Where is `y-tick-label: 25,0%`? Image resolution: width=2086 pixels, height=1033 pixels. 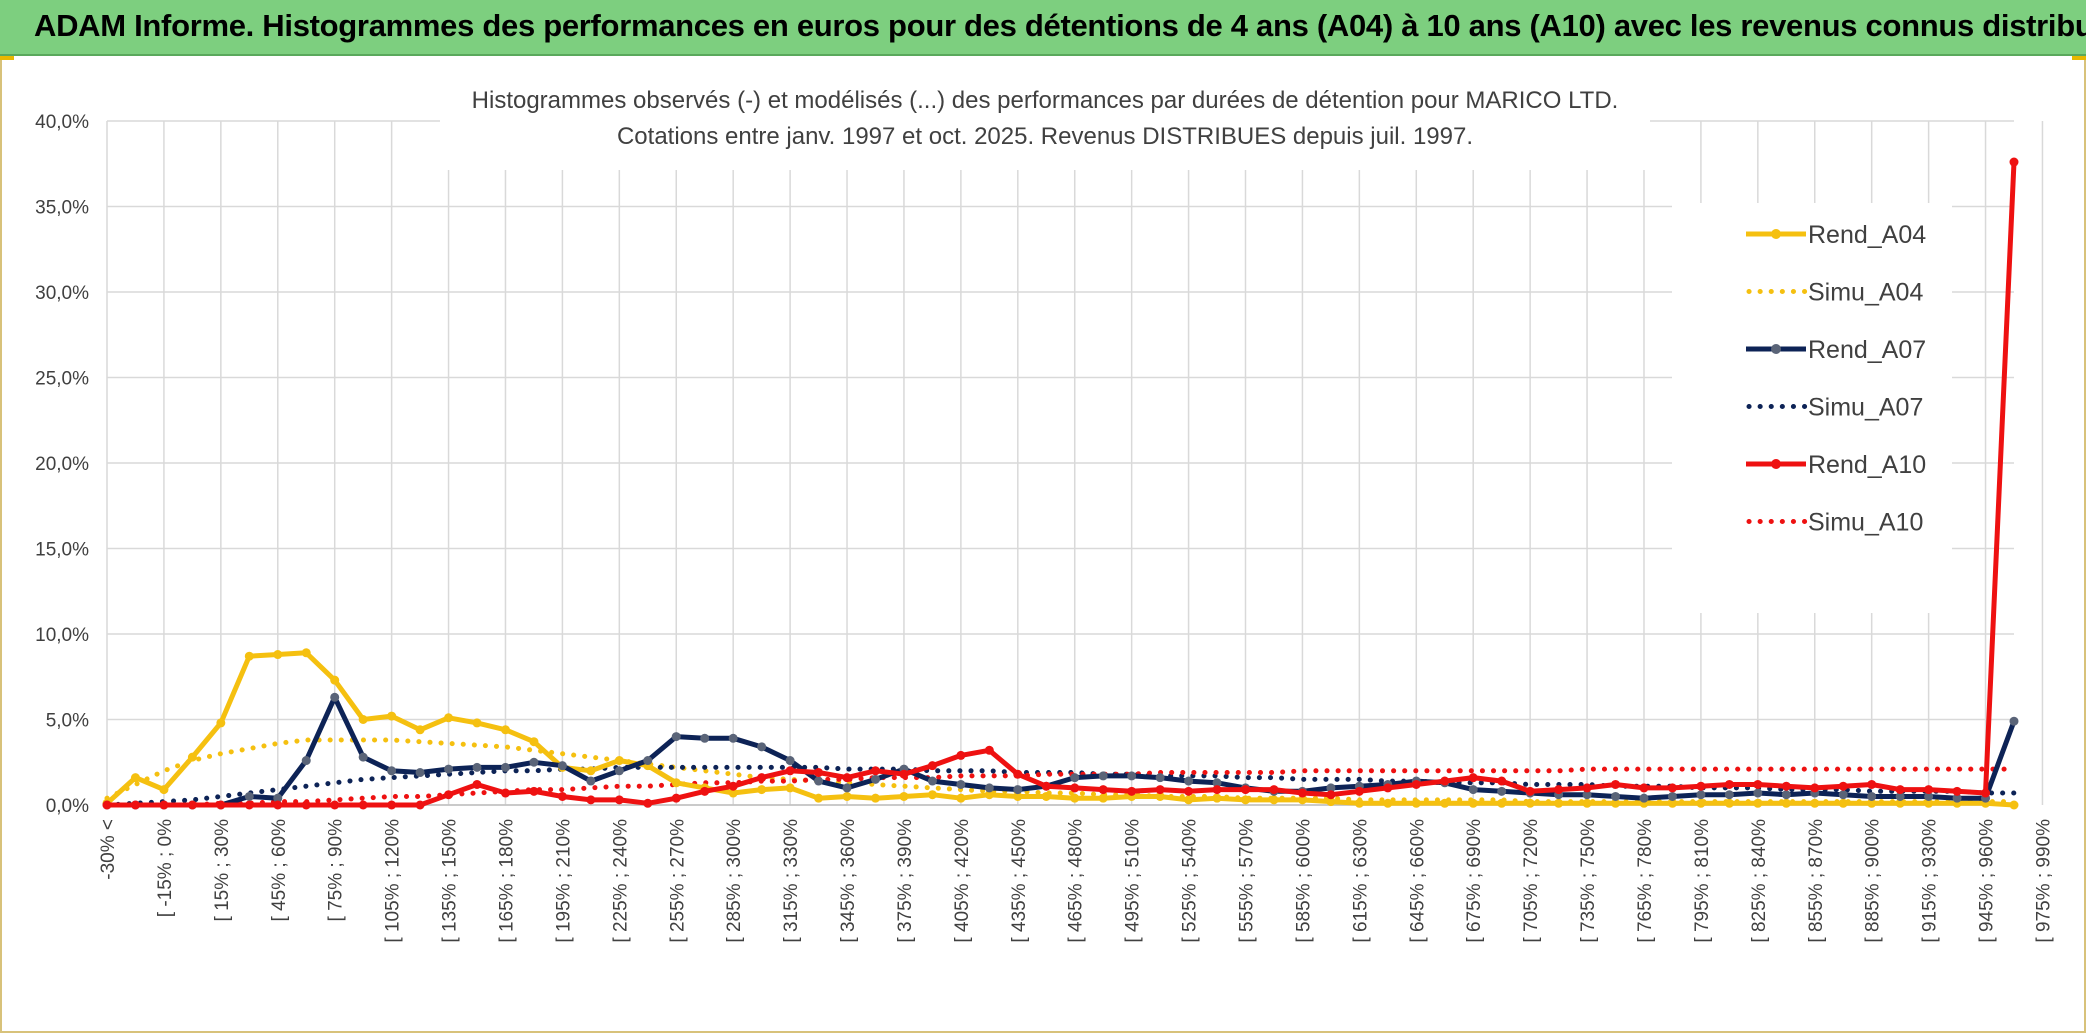
y-tick-label: 25,0% is located at coordinates (62, 379).